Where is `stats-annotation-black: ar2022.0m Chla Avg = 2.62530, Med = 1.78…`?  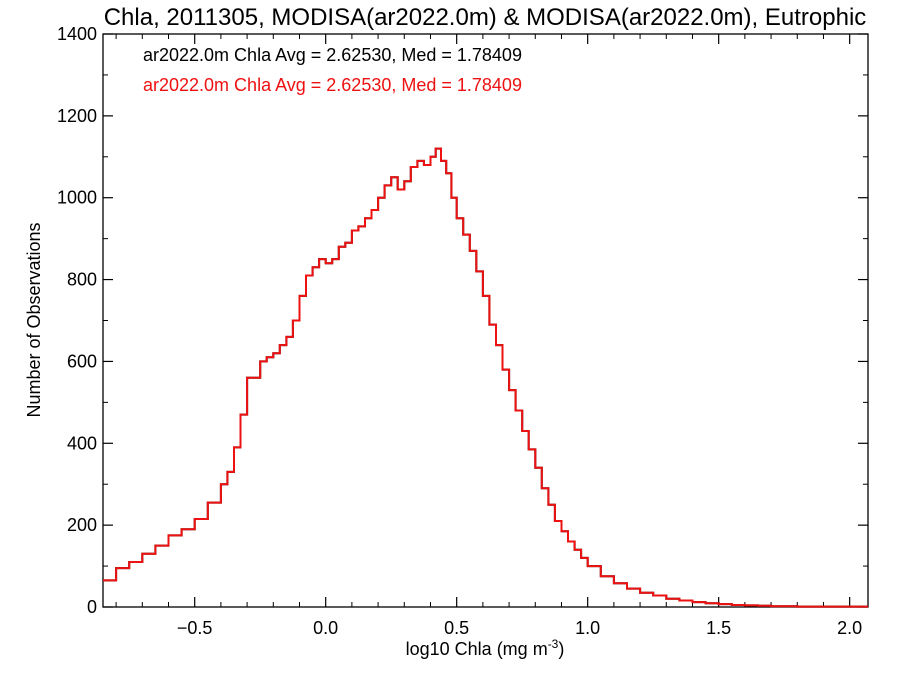
stats-annotation-black: ar2022.0m Chla Avg = 2.62530, Med = 1.78… is located at coordinates (332, 55).